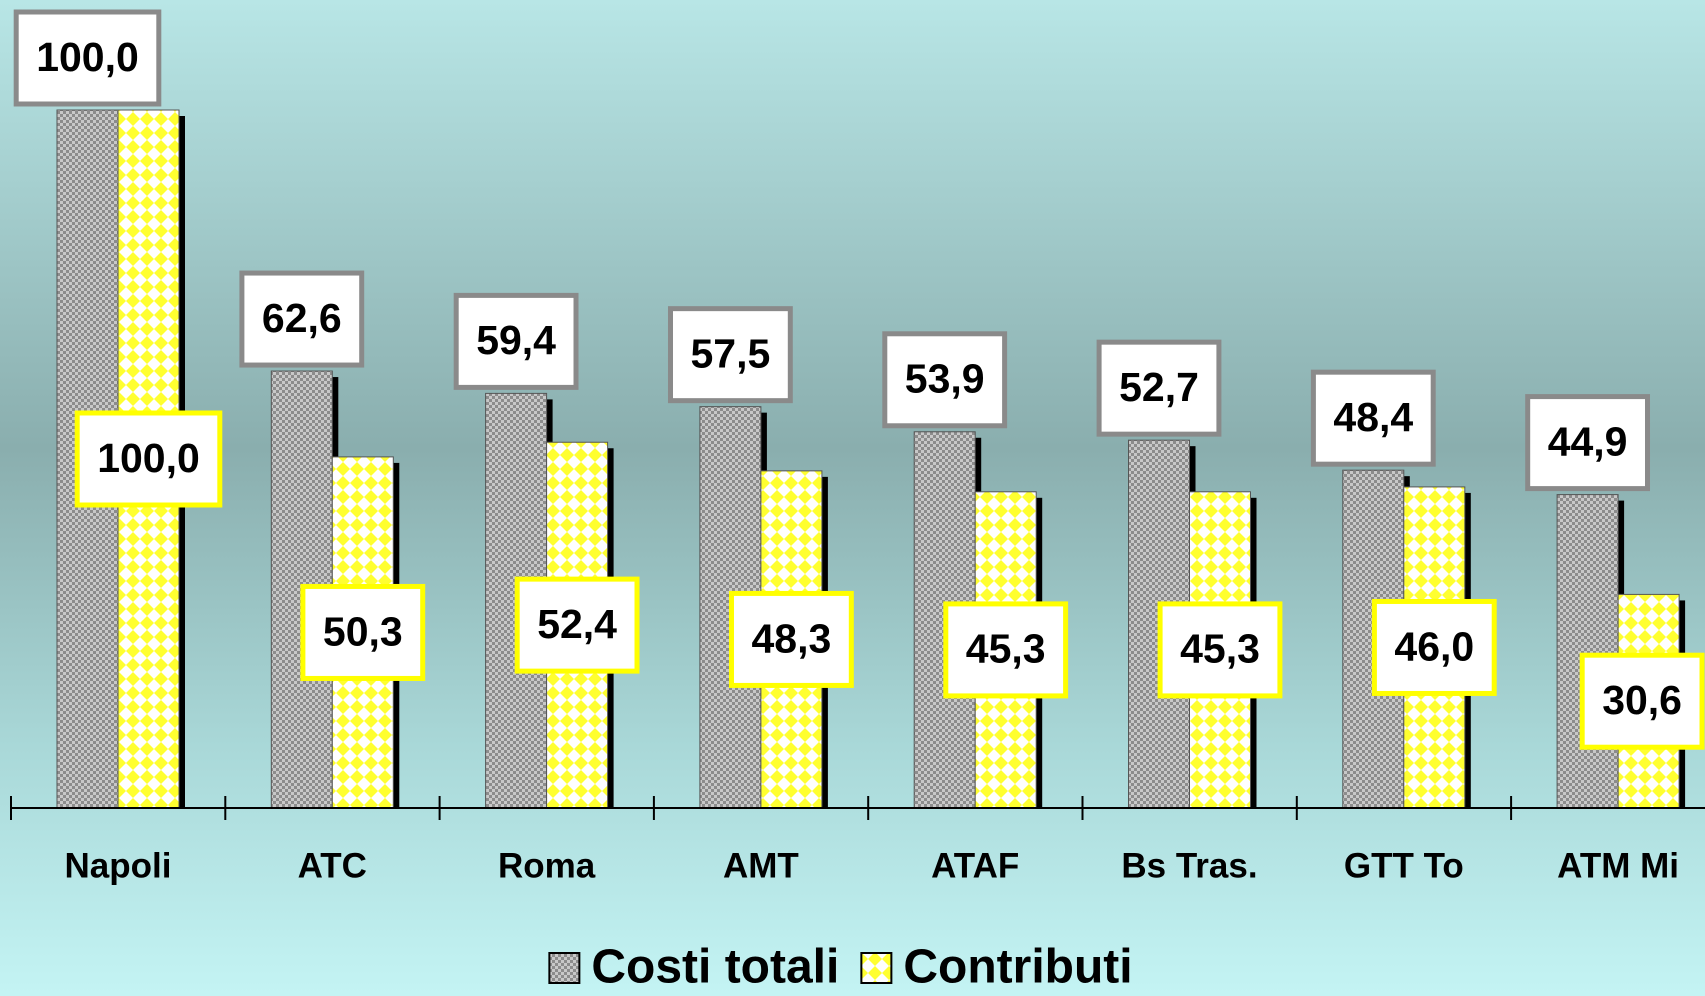  Describe the element at coordinates (118, 865) in the screenshot. I see `x-tick-label: Napoli` at that location.